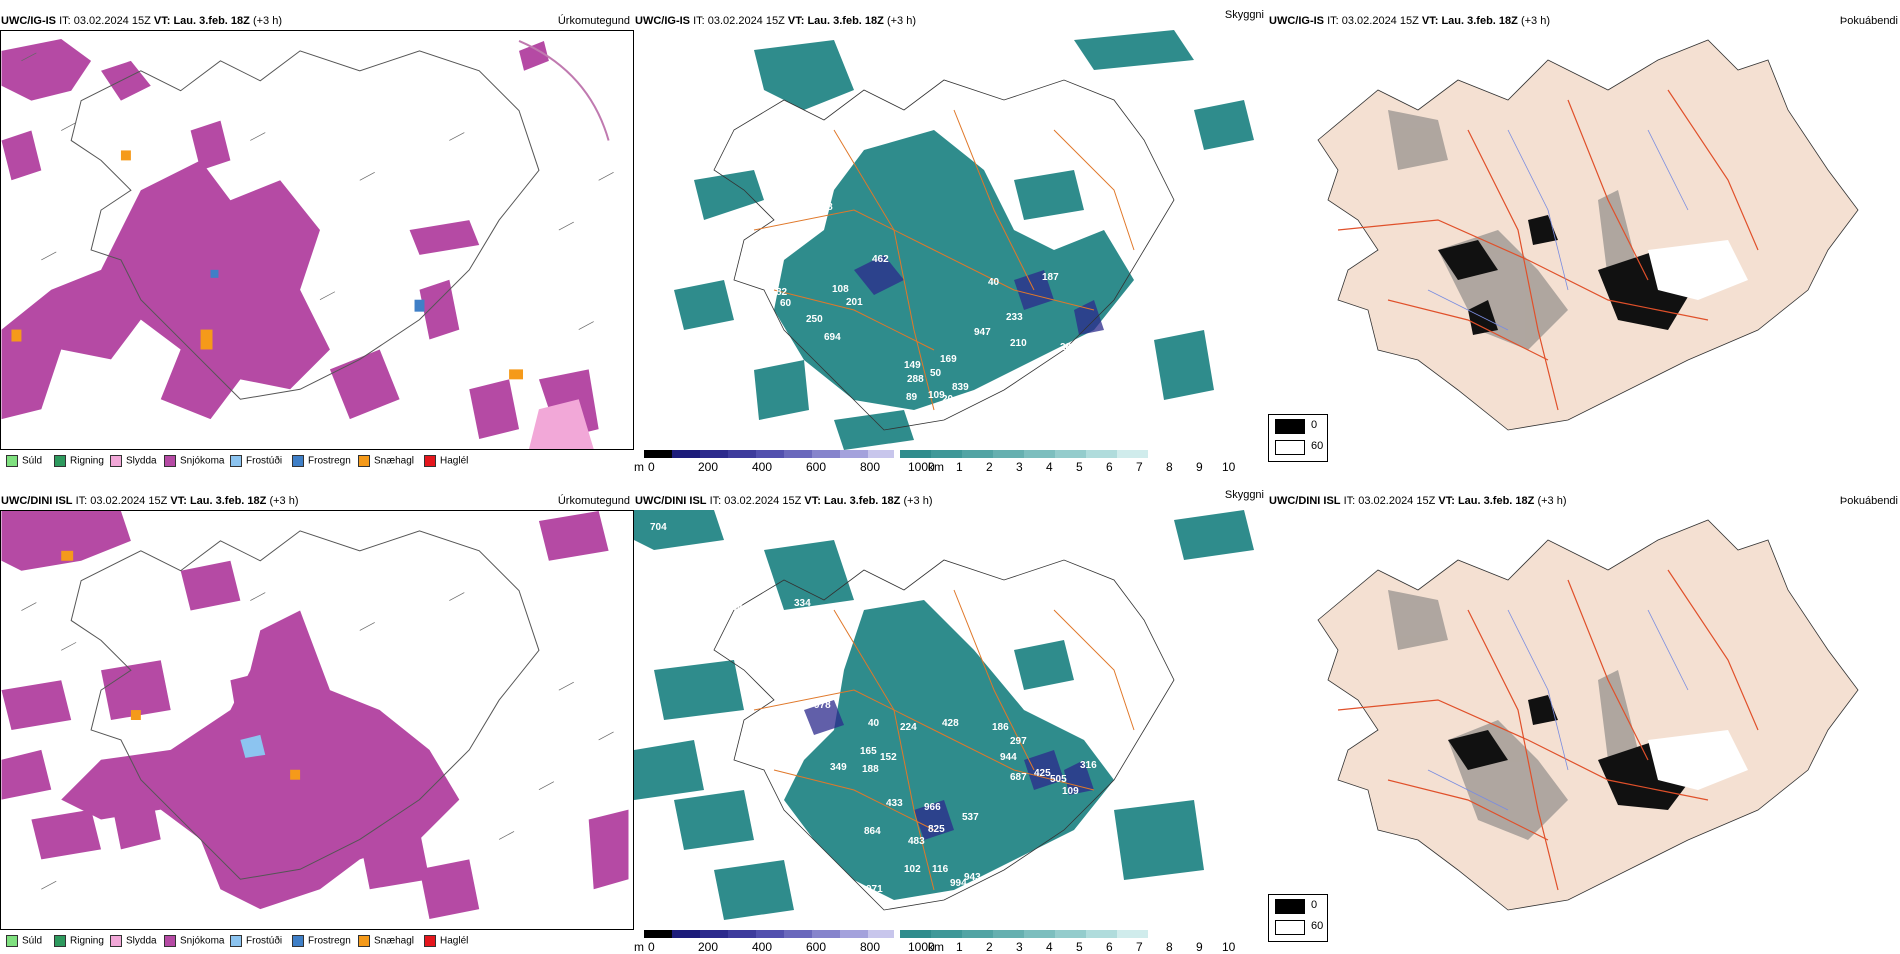  What do you see at coordinates (1298, 438) in the screenshot?
I see `fog-legend-row1: 0 60` at bounding box center [1298, 438].